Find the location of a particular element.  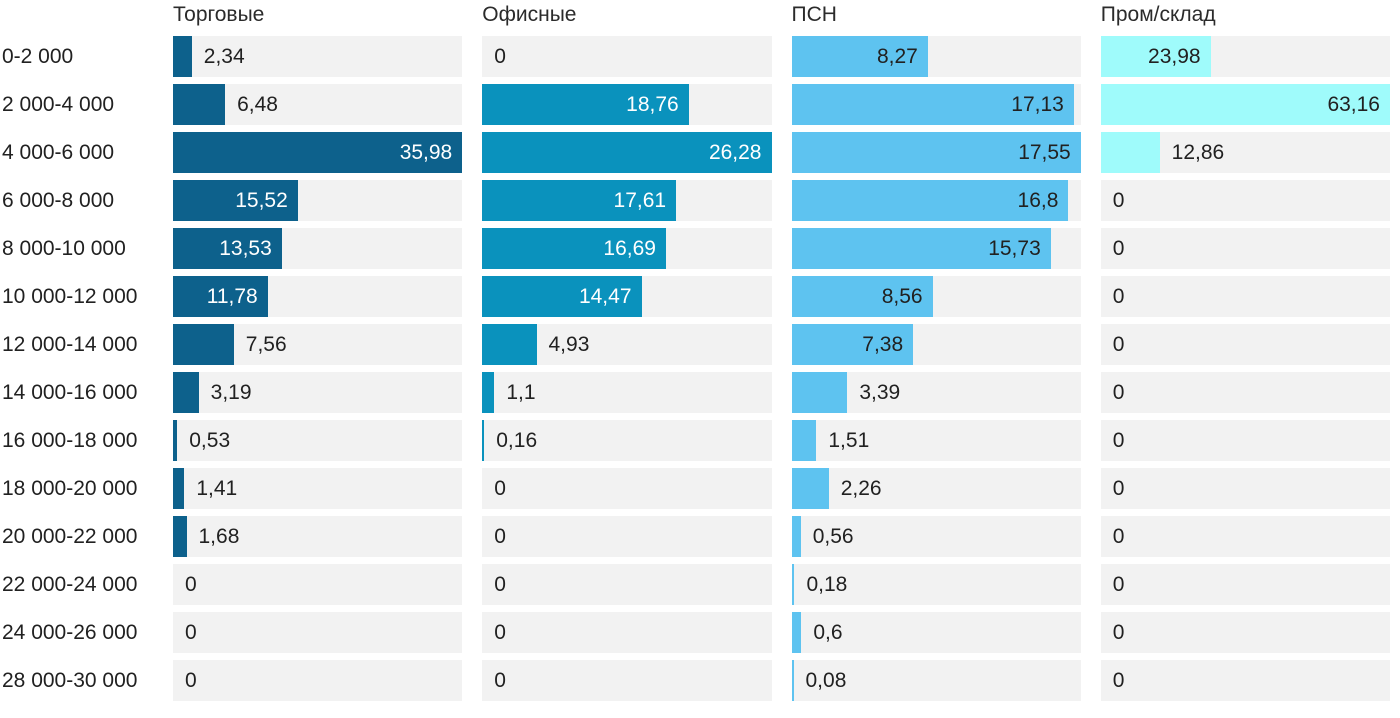

row-label: 6 000-8 000 is located at coordinates (58, 200).